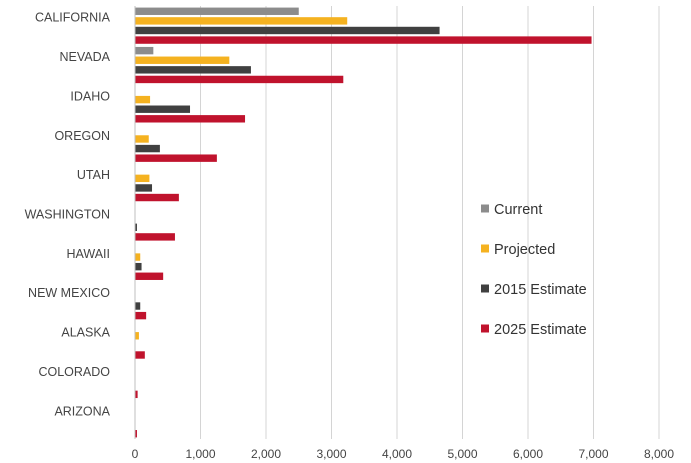 The height and width of the screenshot is (463, 691). I want to click on bar-oregon-2015-estimate, so click(147, 148).